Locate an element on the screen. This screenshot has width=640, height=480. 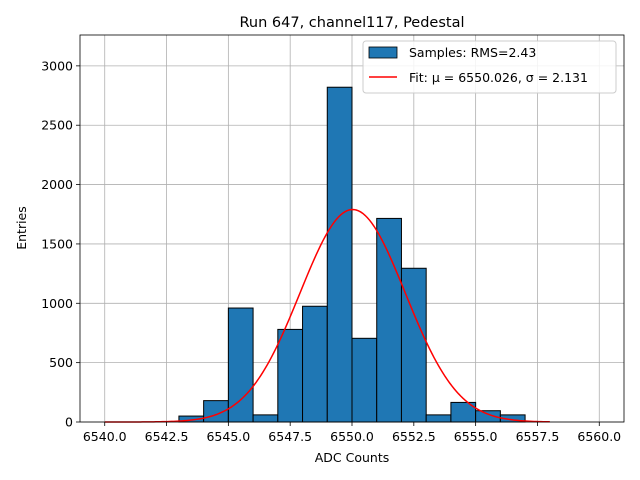
x-tick-label: 6540.0 is located at coordinates (105, 436).